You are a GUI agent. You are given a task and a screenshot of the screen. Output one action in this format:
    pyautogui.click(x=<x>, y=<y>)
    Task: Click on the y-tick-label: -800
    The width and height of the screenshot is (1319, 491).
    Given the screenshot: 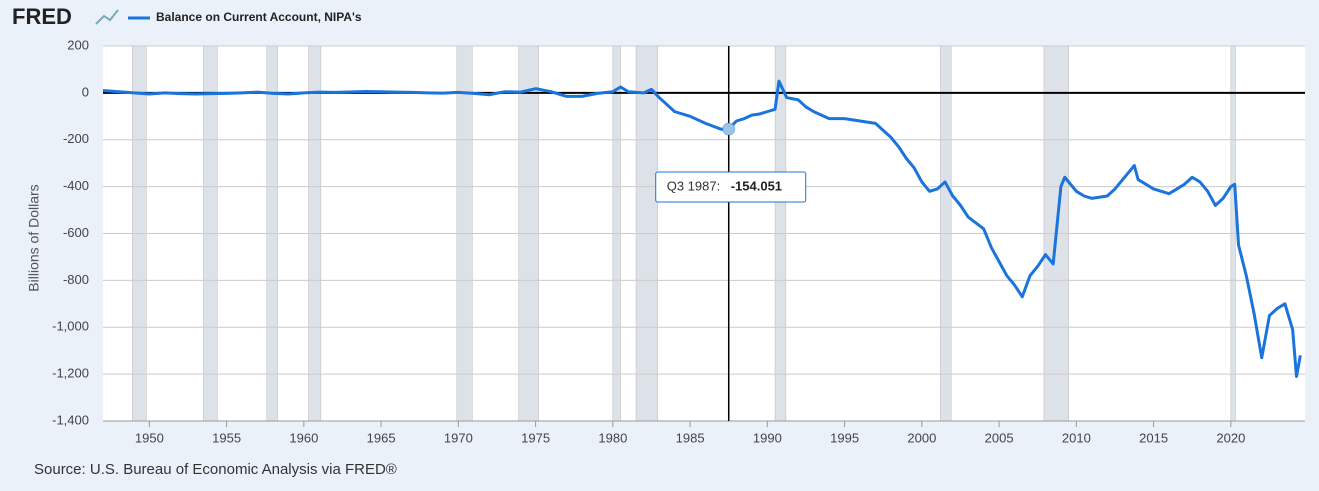 What is the action you would take?
    pyautogui.click(x=76, y=279)
    